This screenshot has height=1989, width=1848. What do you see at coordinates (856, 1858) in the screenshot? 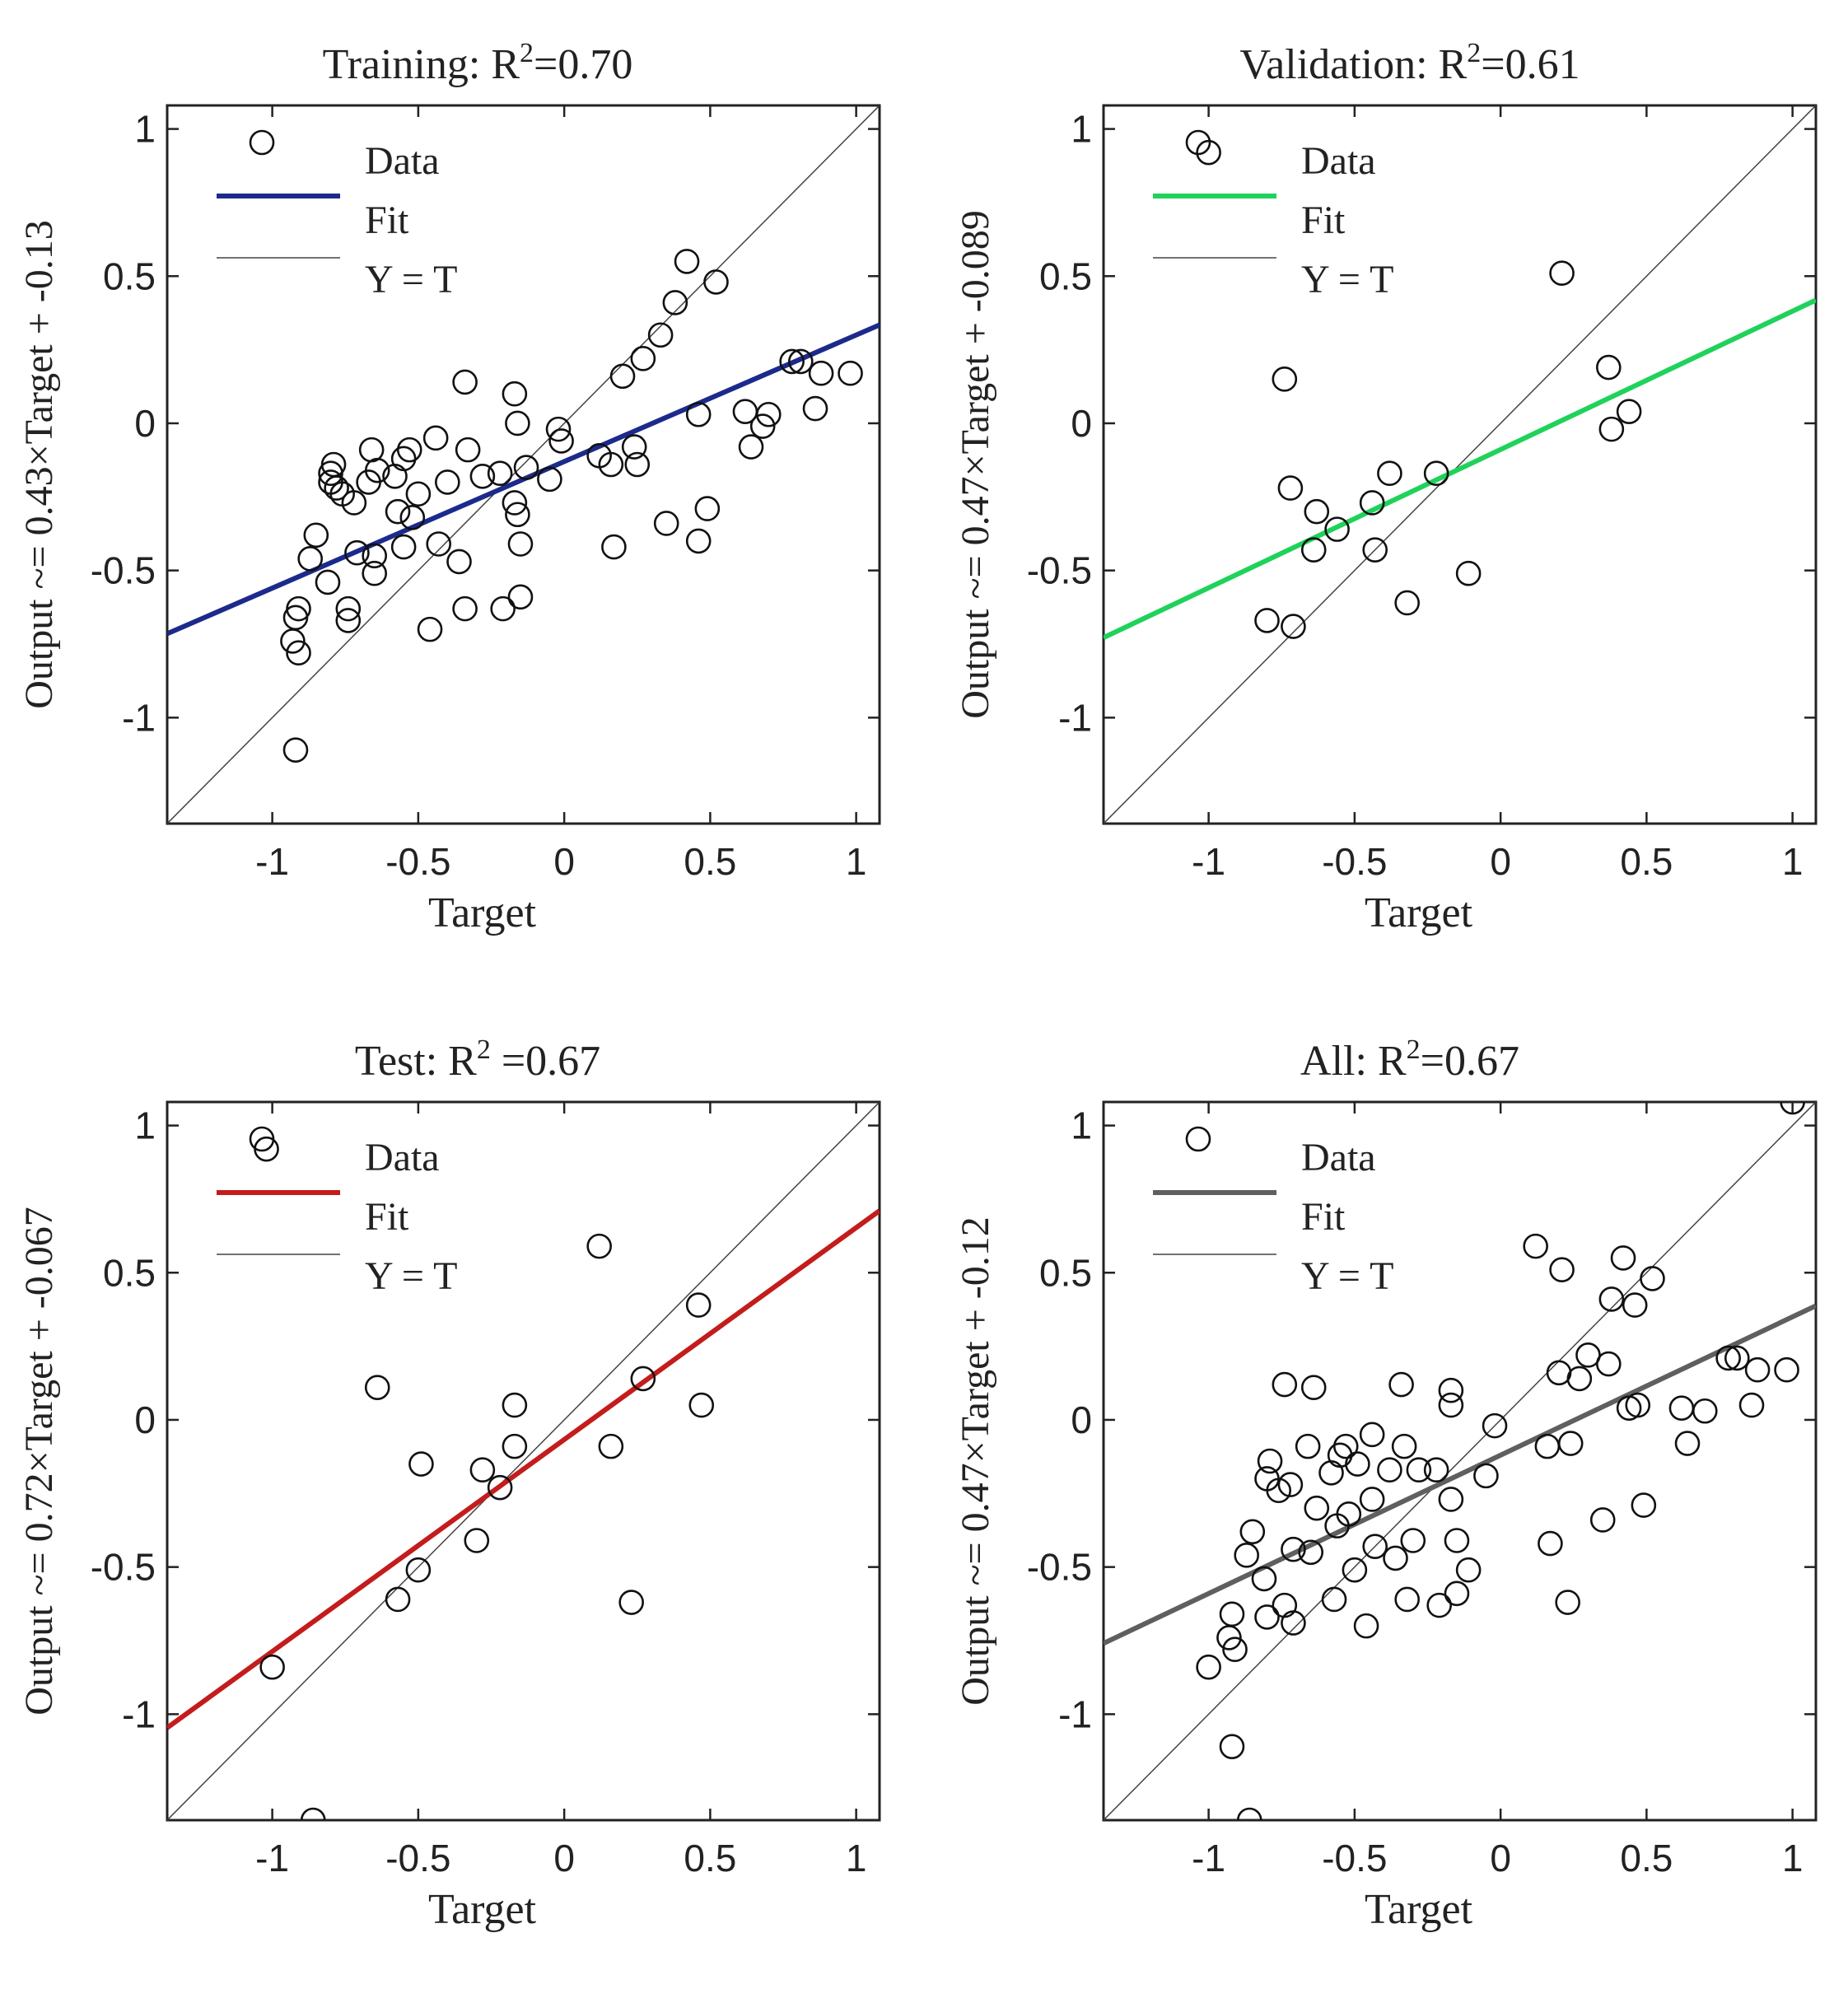
I see `x-tick-label: 1` at bounding box center [856, 1858].